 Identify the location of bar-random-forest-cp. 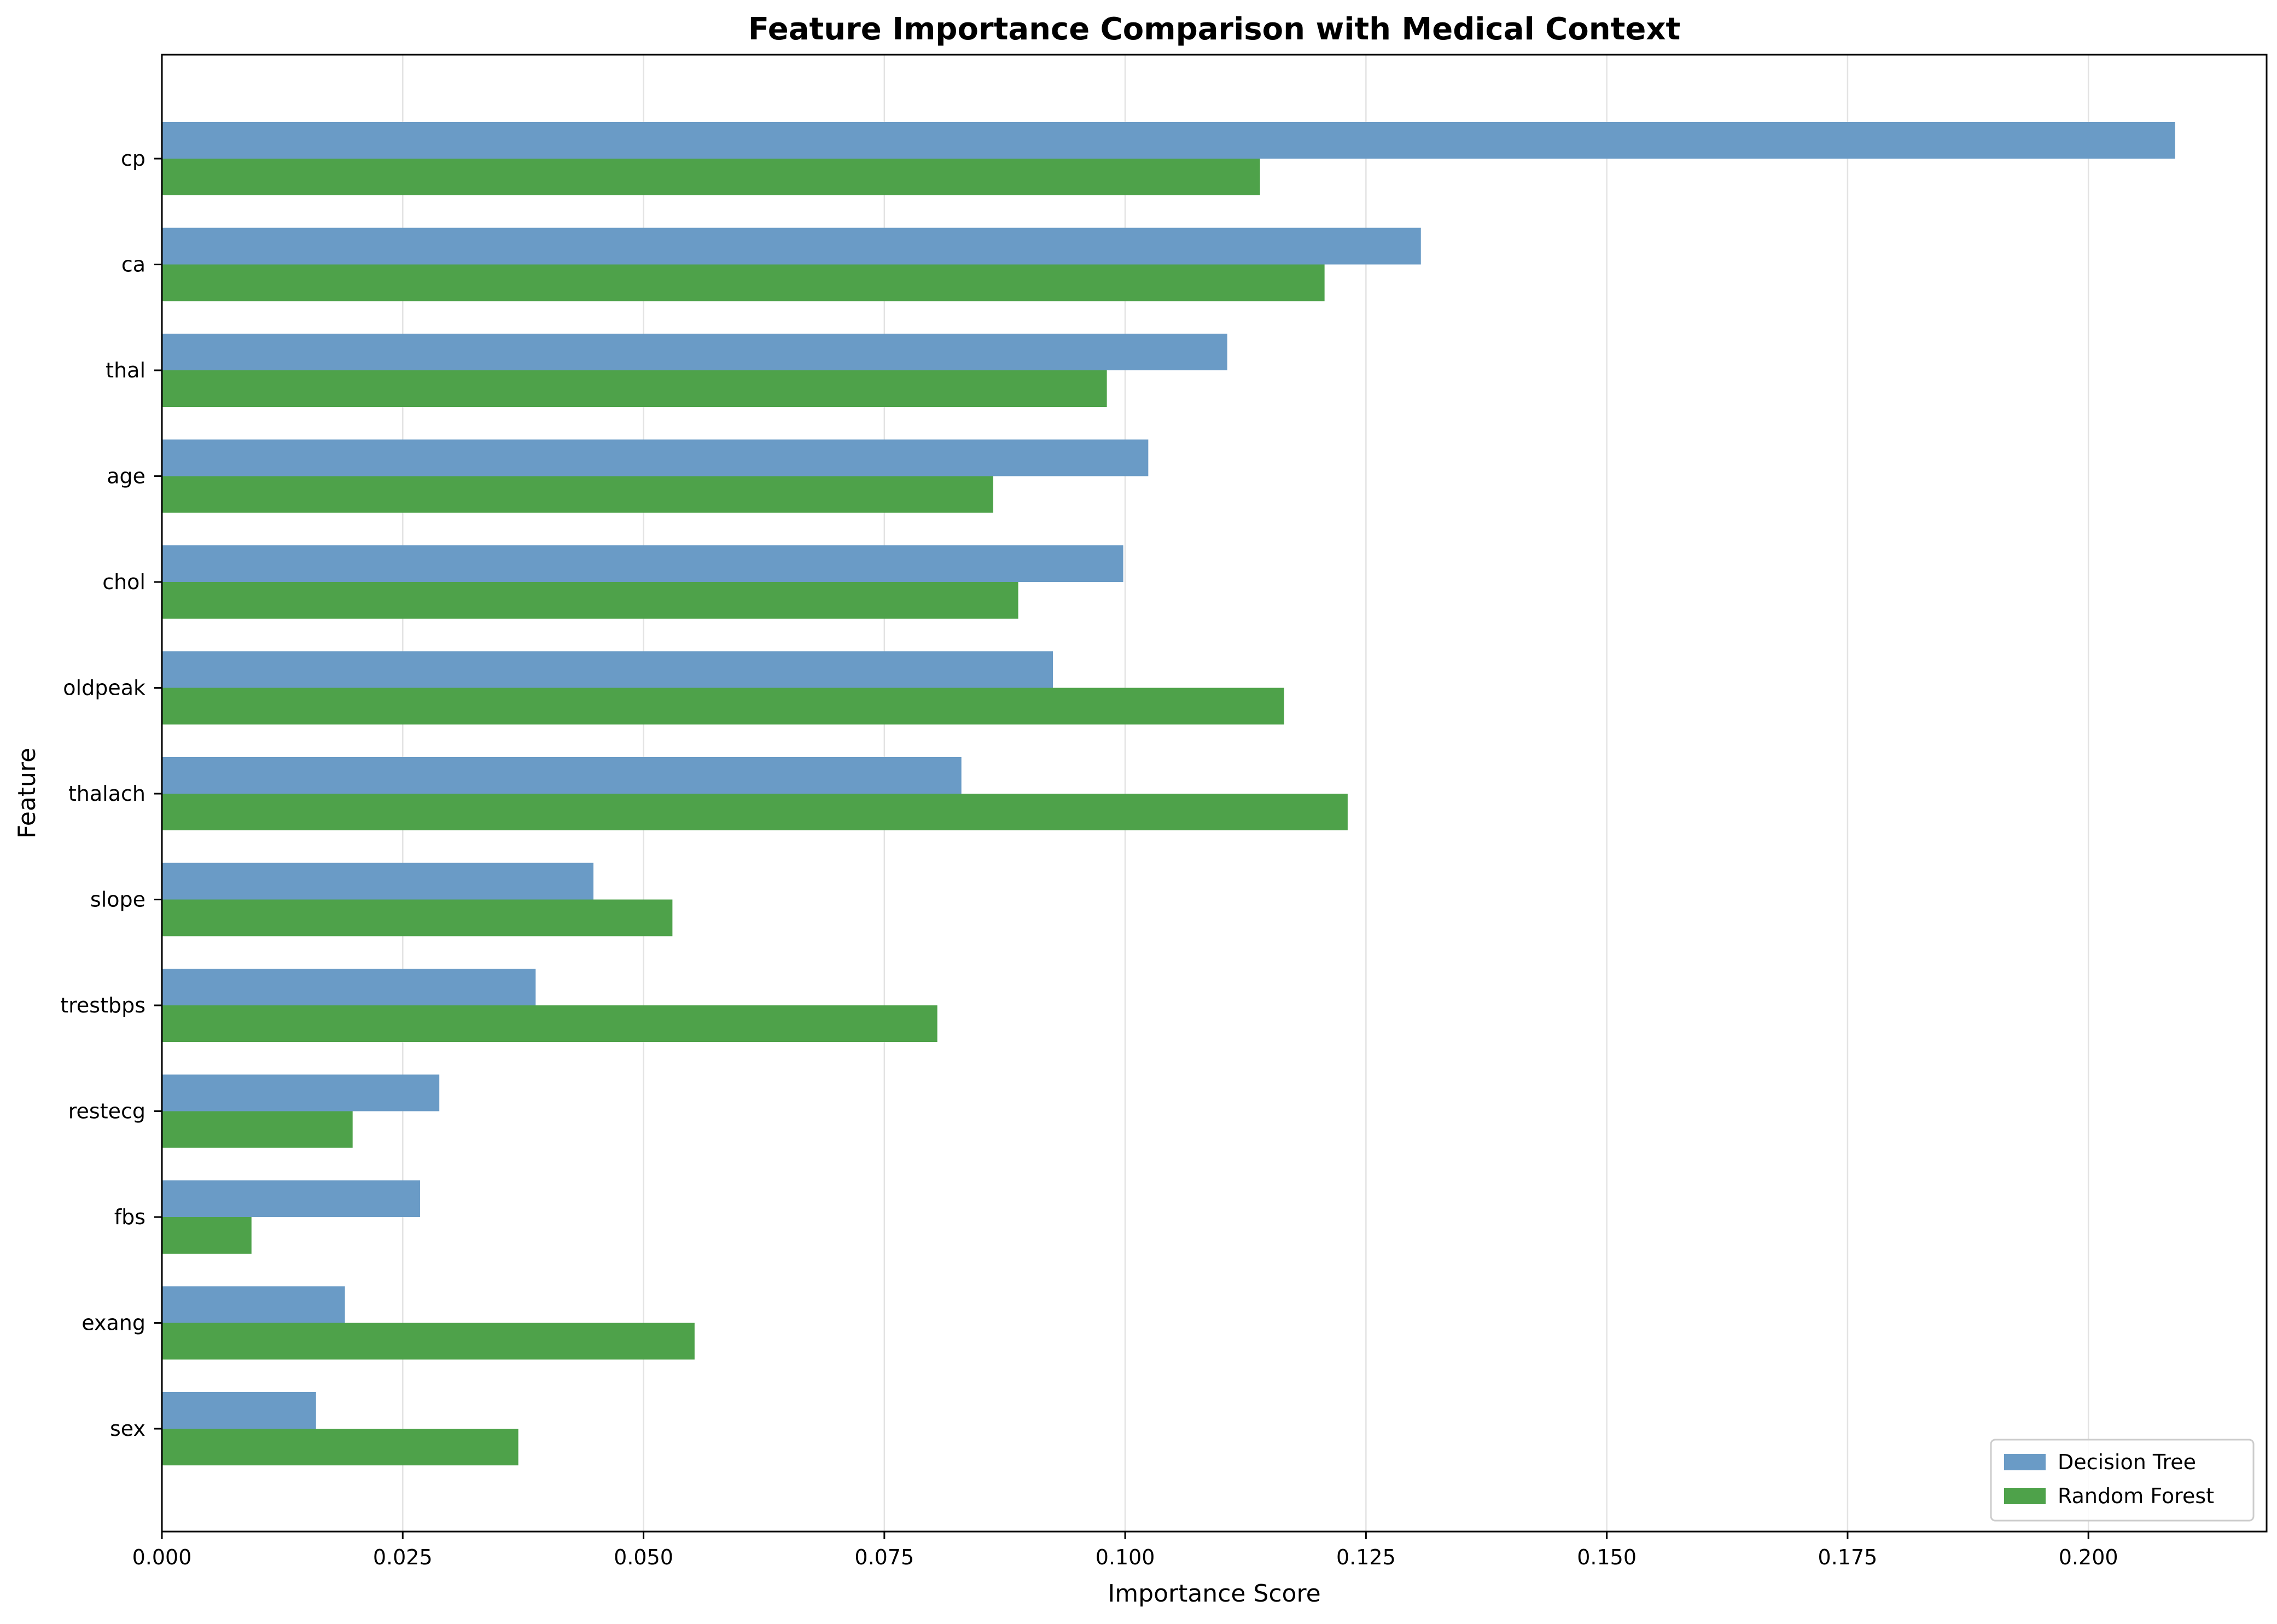
(711, 177).